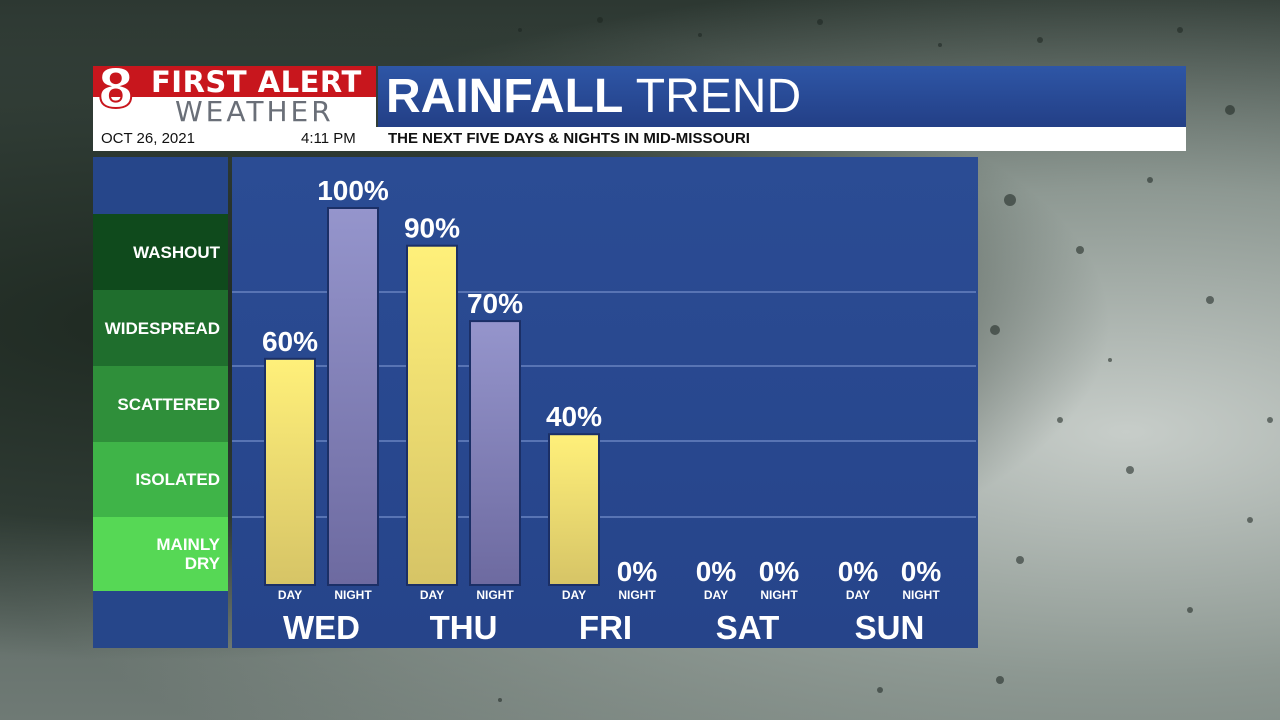  What do you see at coordinates (574, 416) in the screenshot?
I see `value-label: 40%` at bounding box center [574, 416].